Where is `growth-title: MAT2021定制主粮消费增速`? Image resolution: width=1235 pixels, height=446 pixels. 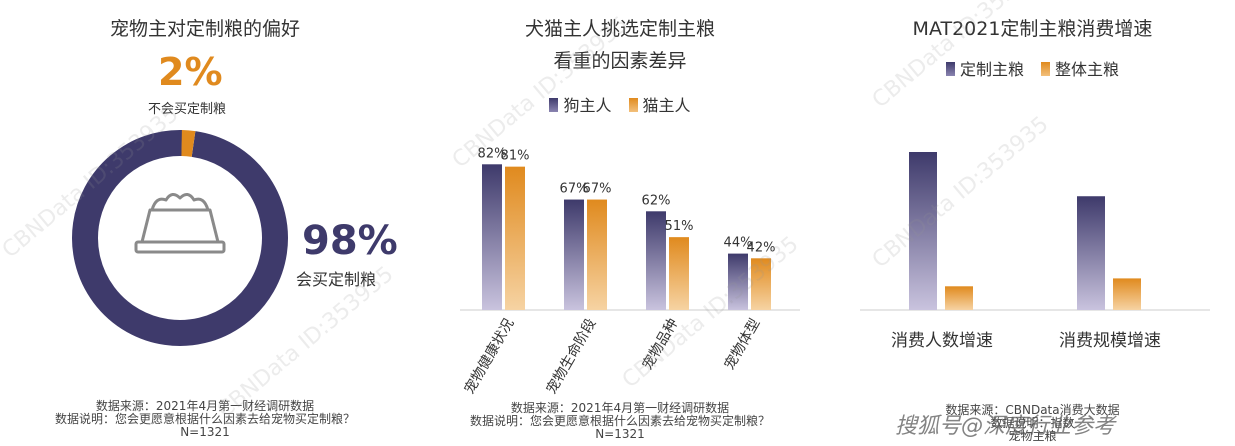 growth-title: MAT2021定制主粮消费增速 is located at coordinates (1032, 29).